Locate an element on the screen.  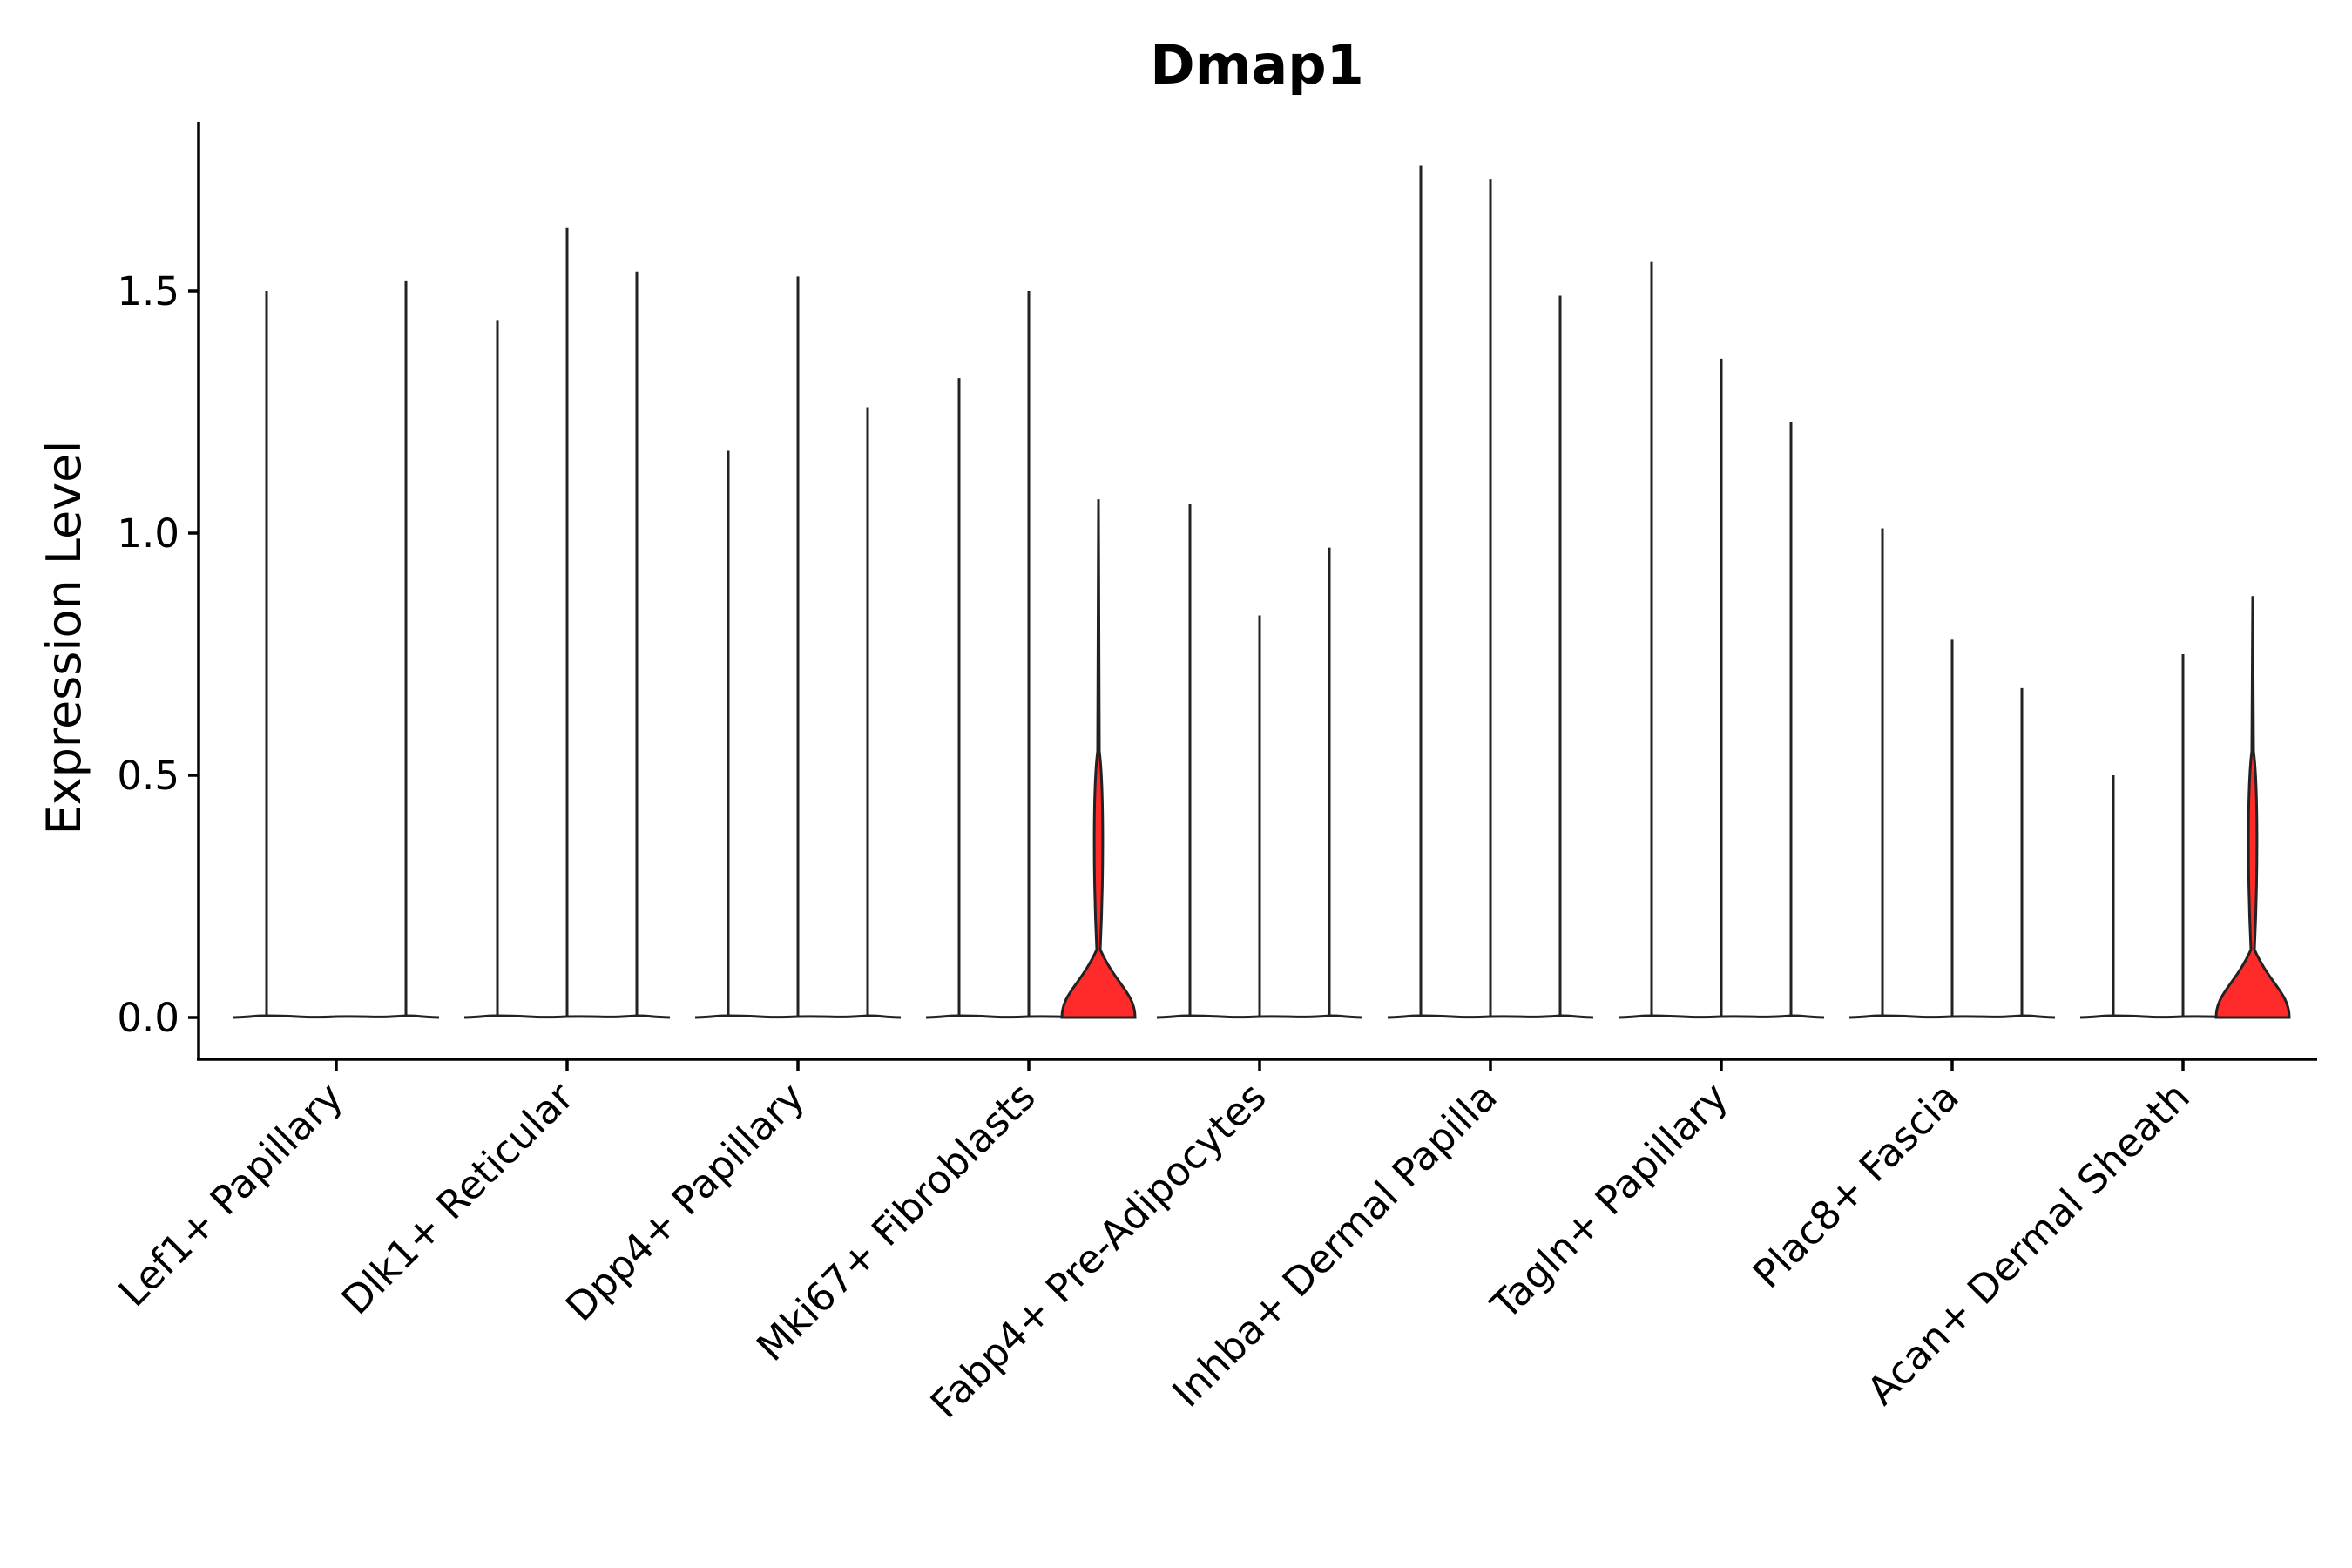
chart-title: Dmap1 is located at coordinates (1256, 65).